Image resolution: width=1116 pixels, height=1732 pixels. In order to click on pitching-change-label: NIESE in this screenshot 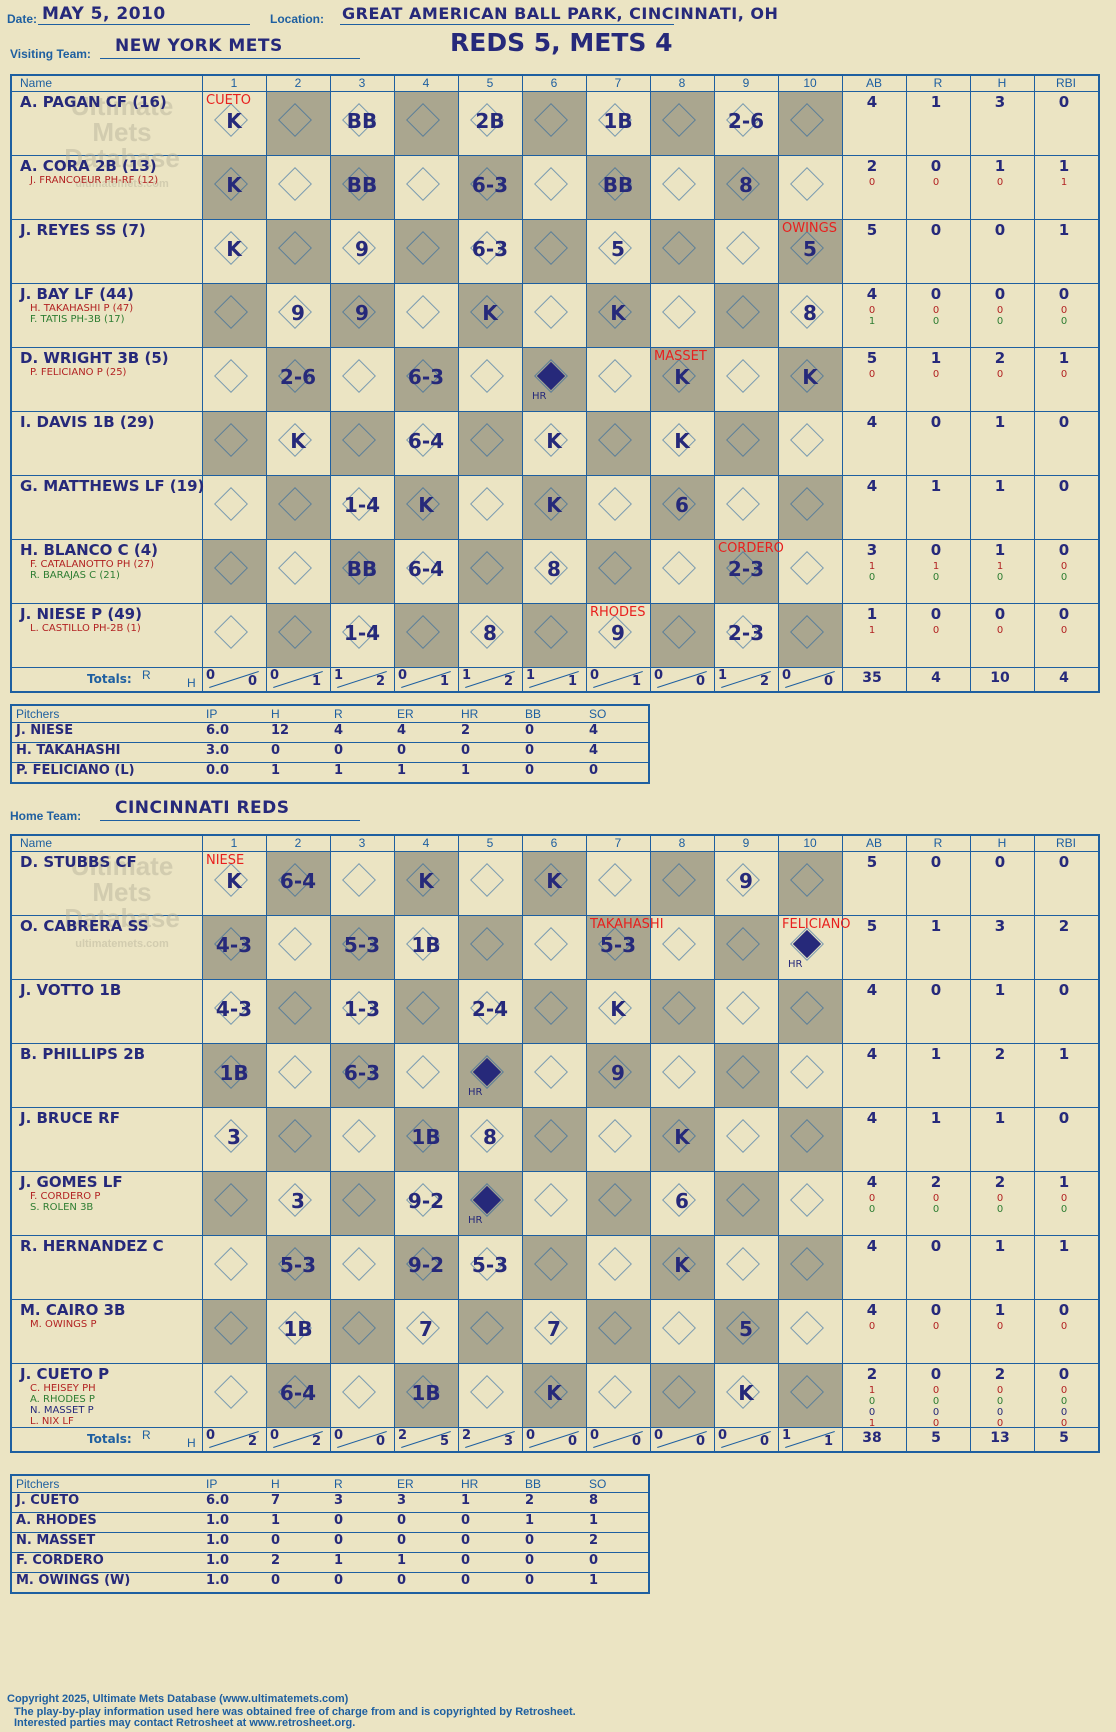, I will do `click(225, 860)`.